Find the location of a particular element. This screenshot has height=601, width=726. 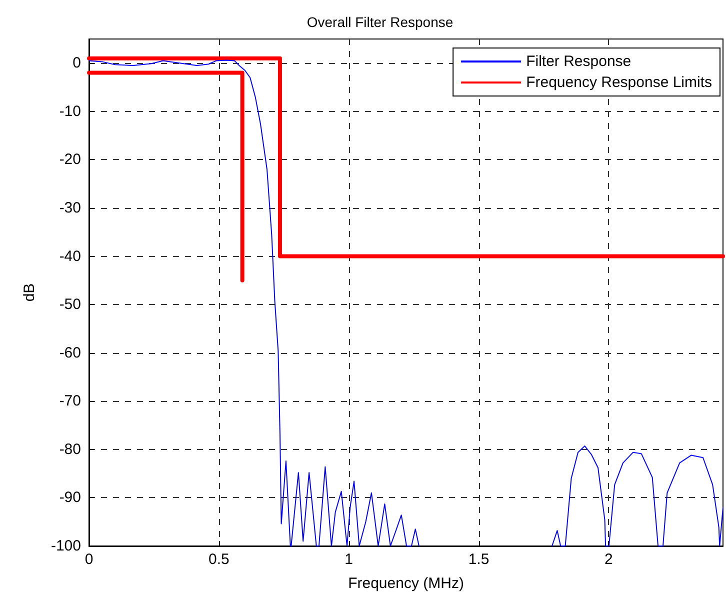

y-tick-label: -40 is located at coordinates (70, 256).